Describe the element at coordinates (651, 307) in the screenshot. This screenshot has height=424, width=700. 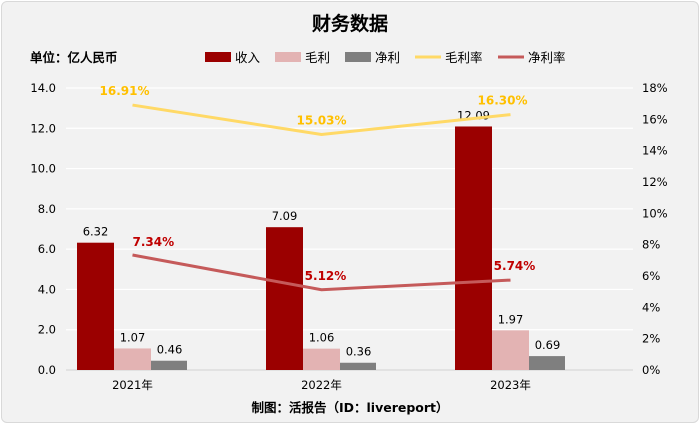
I see `y-right-tick-label: 4%` at that location.